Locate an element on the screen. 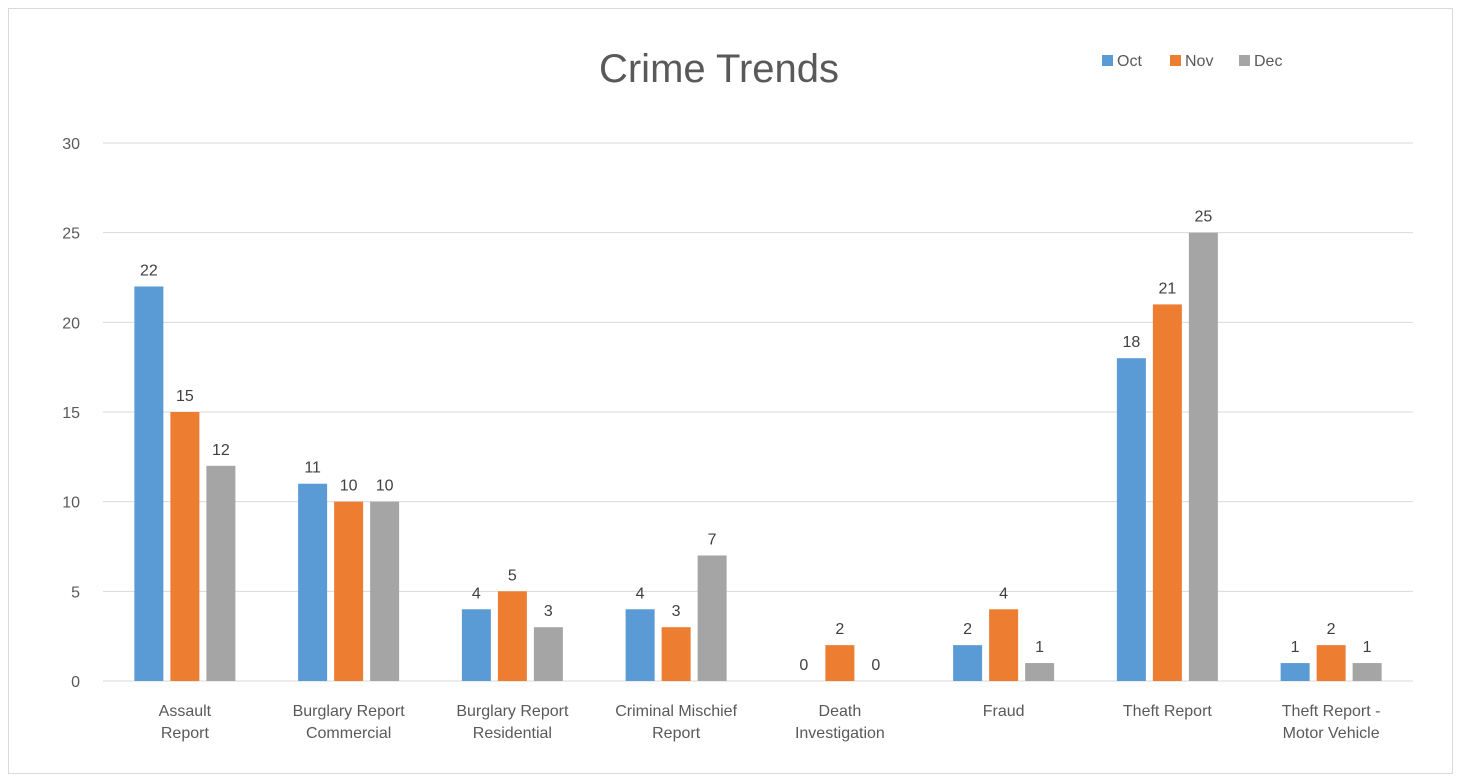 The width and height of the screenshot is (1463, 784). data-label: 12 is located at coordinates (221, 450).